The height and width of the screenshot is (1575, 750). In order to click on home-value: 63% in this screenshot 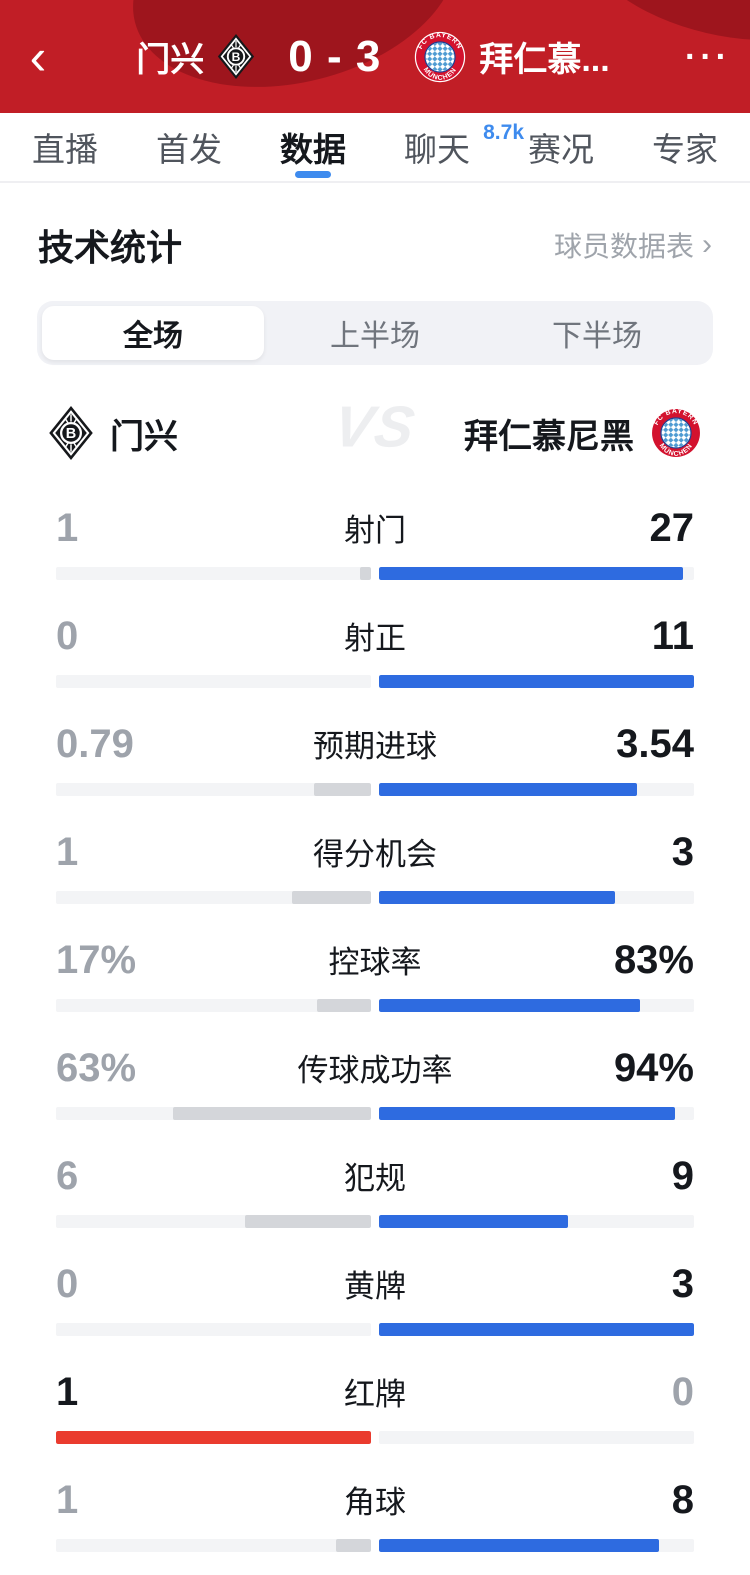, I will do `click(96, 1068)`.